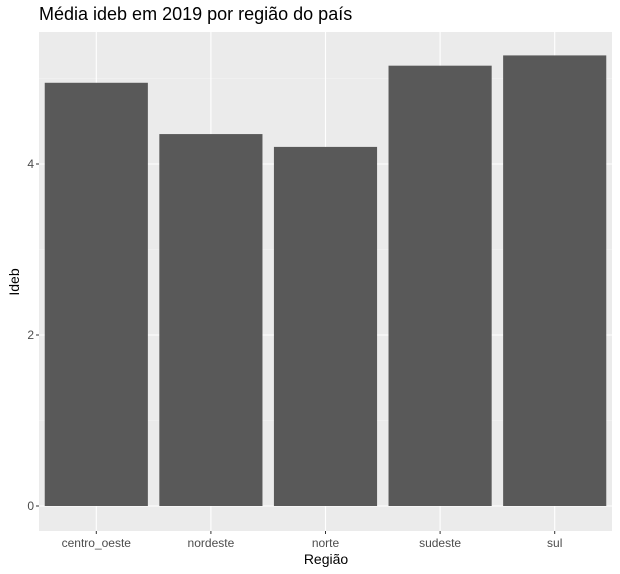 The width and height of the screenshot is (620, 574). What do you see at coordinates (554, 543) in the screenshot?
I see `x-tick-label: sul` at bounding box center [554, 543].